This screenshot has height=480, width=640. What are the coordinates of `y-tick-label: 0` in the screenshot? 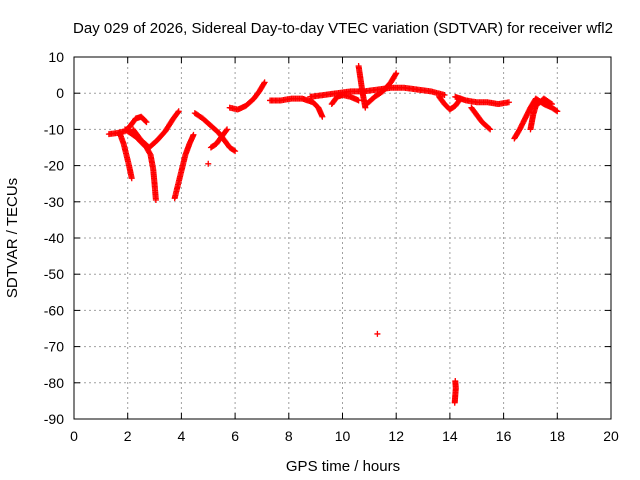 It's located at (60, 93).